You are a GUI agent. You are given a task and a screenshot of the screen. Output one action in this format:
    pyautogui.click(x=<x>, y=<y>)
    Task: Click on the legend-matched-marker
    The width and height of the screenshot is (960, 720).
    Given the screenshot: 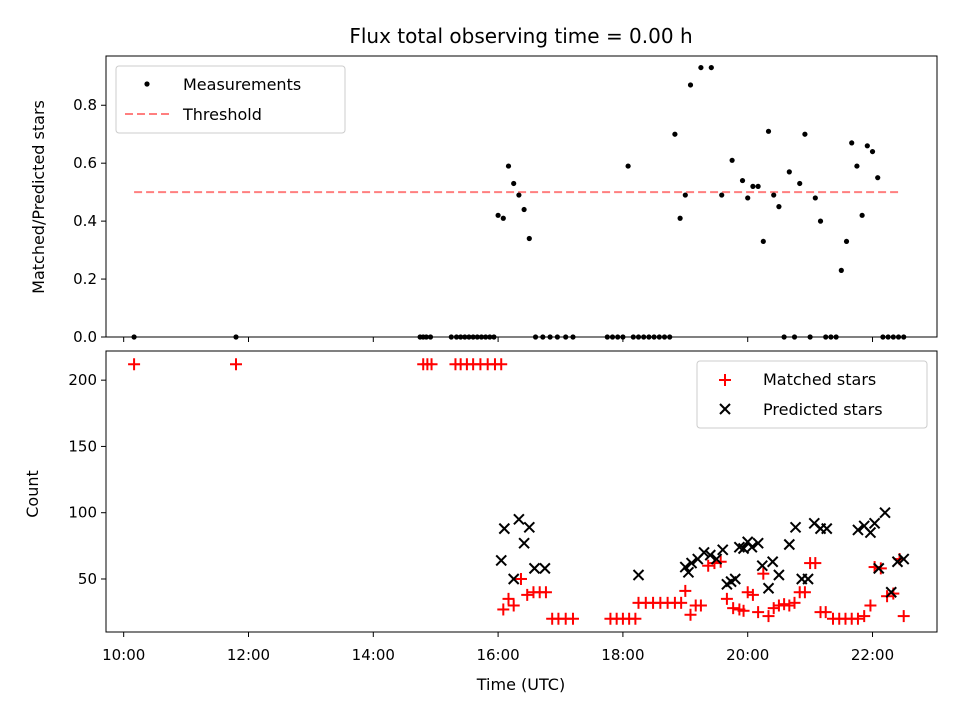 What is the action you would take?
    pyautogui.click(x=725, y=380)
    